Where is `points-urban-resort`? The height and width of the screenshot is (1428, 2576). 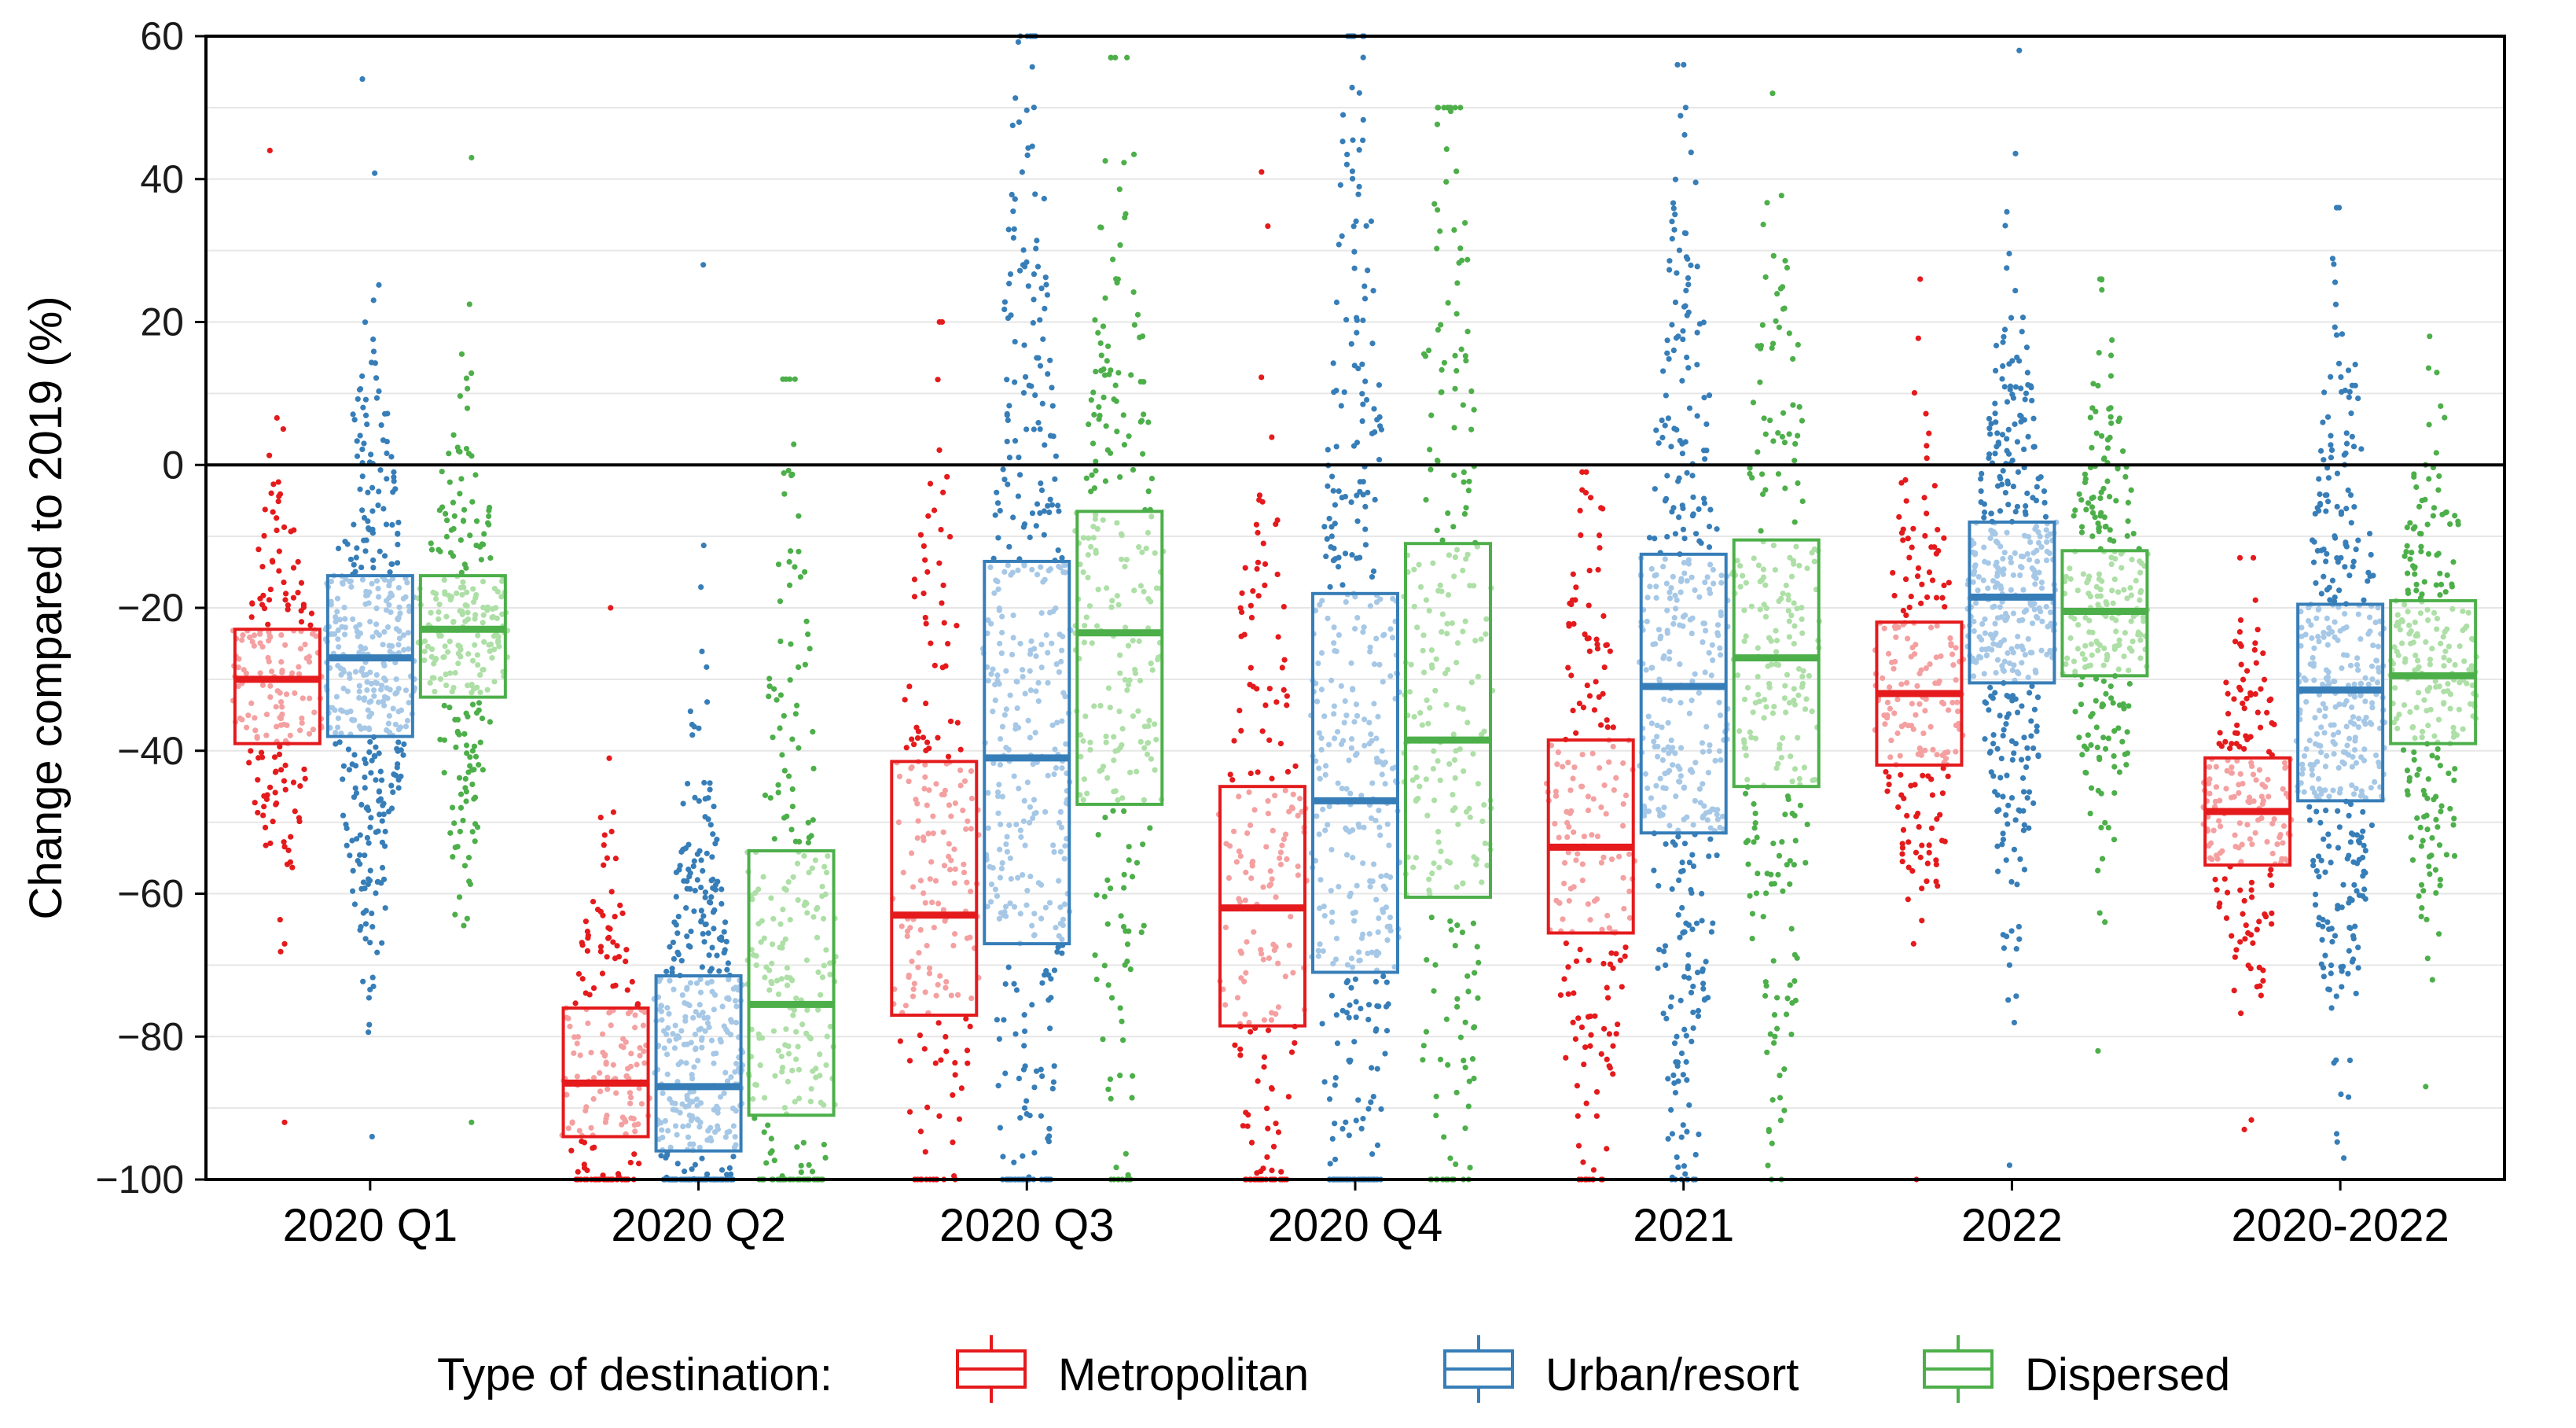
points-urban-resort is located at coordinates (1355, 608).